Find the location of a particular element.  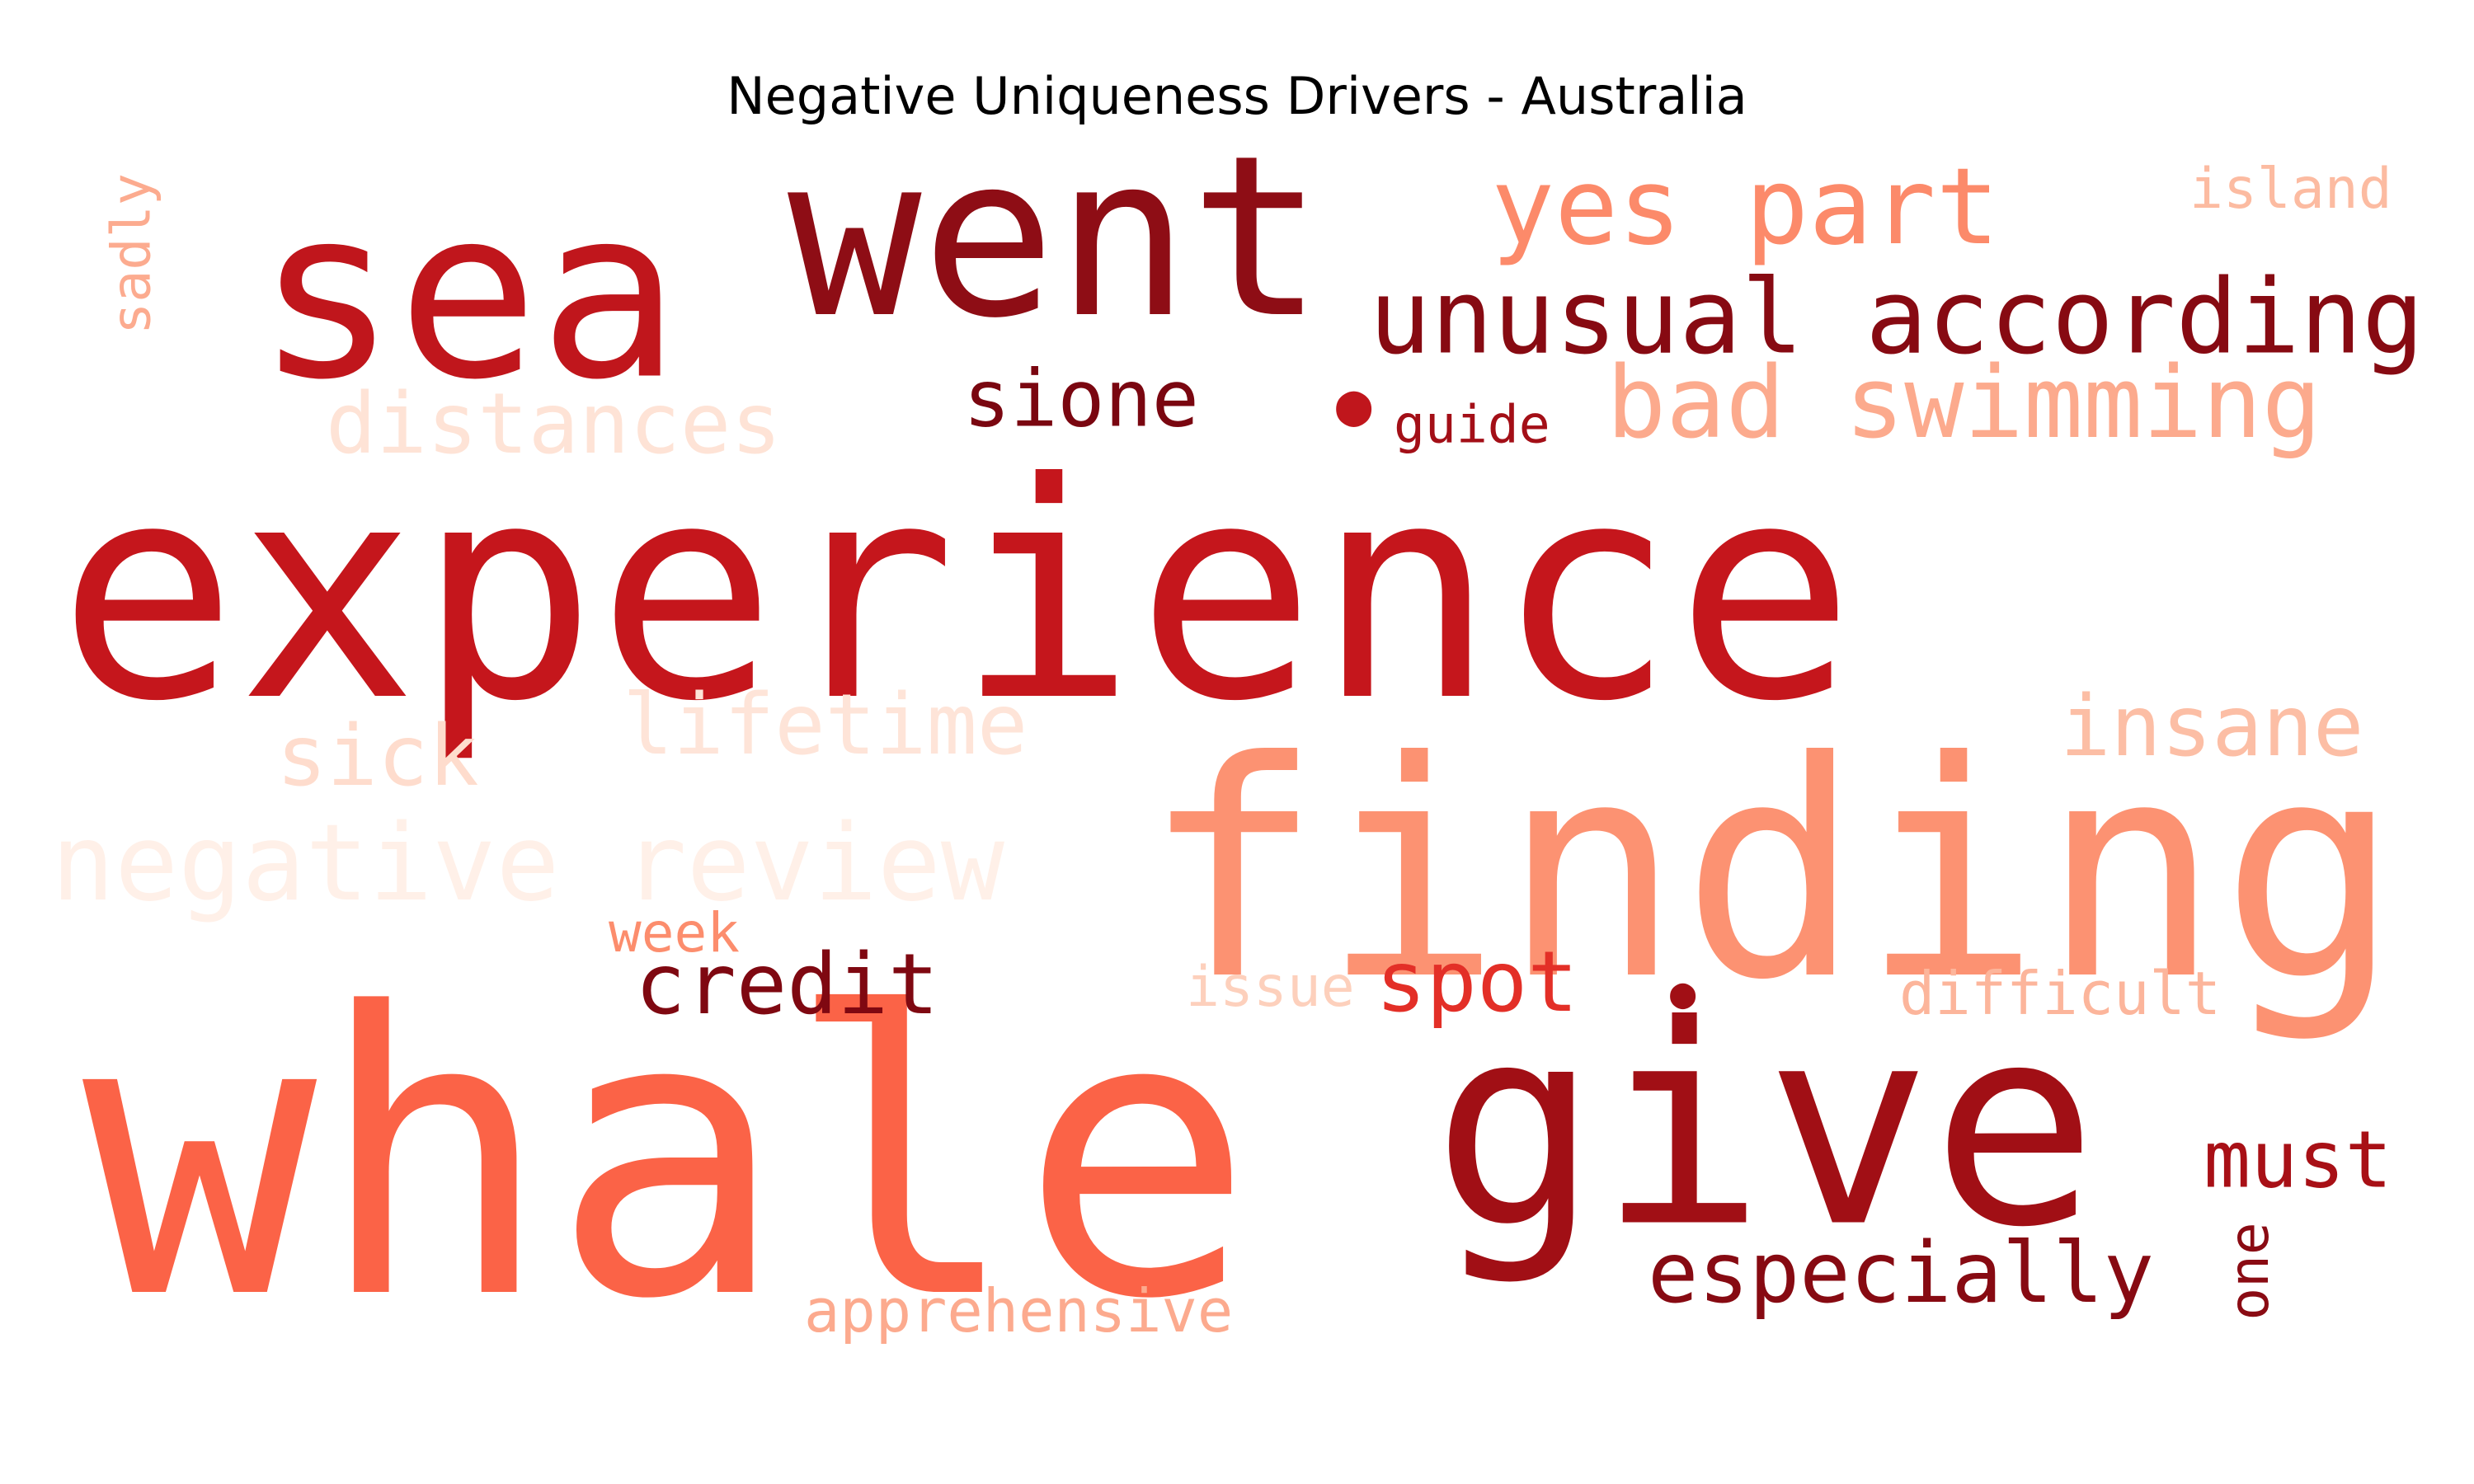

word-finding: finding is located at coordinates (1771, 871).